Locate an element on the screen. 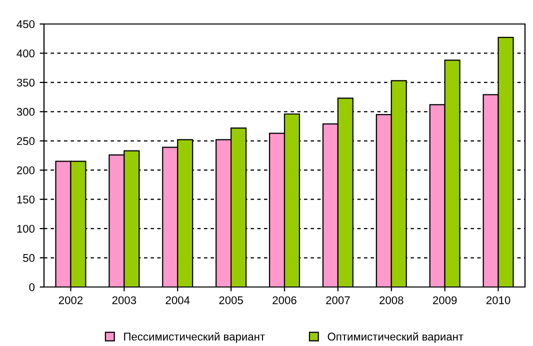 This screenshot has width=533, height=346. legend-label: Оптимистический вариант is located at coordinates (396, 337).